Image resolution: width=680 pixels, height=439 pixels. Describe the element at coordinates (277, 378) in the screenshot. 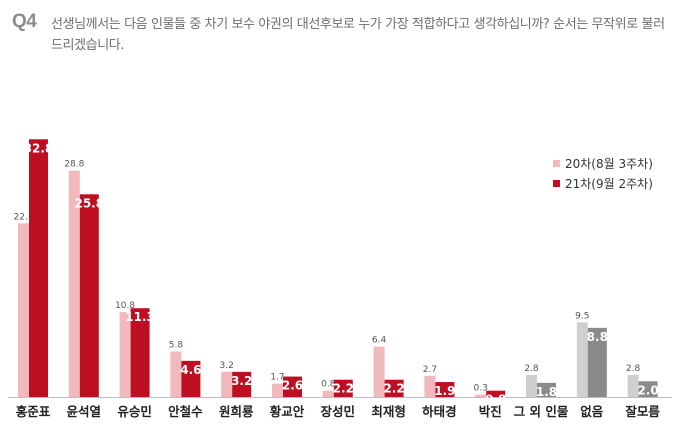

I see `value-label-series-a: 1.7` at that location.